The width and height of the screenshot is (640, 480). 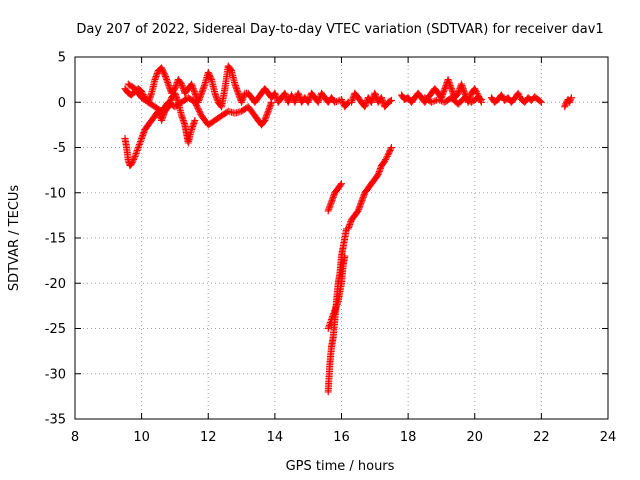 I want to click on y-tick-label: 5, so click(x=62, y=58).